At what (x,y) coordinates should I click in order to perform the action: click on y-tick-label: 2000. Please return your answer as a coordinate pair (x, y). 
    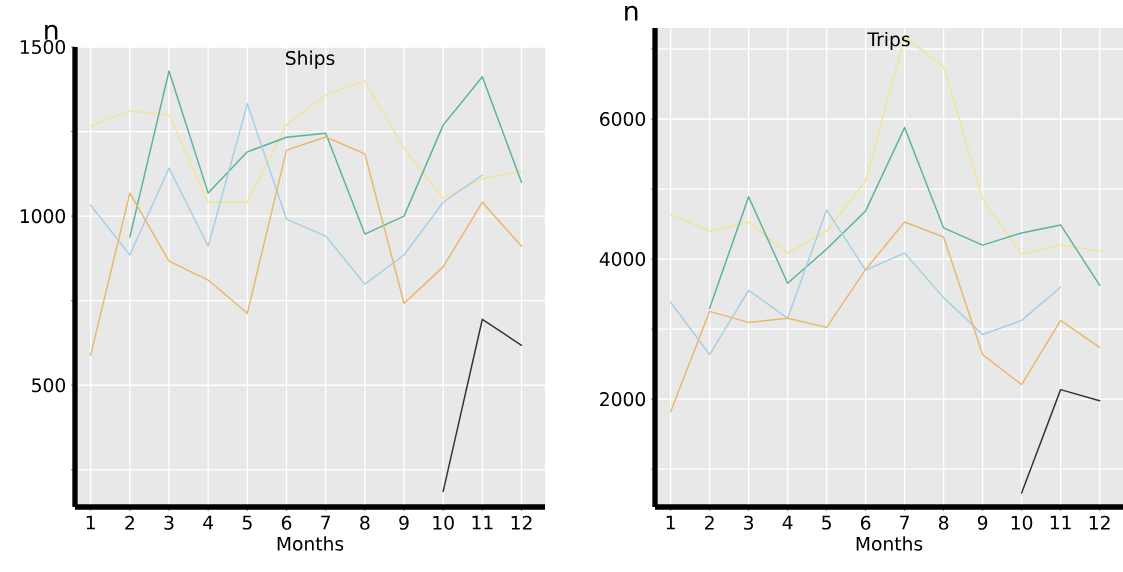
    Looking at the image, I should click on (623, 399).